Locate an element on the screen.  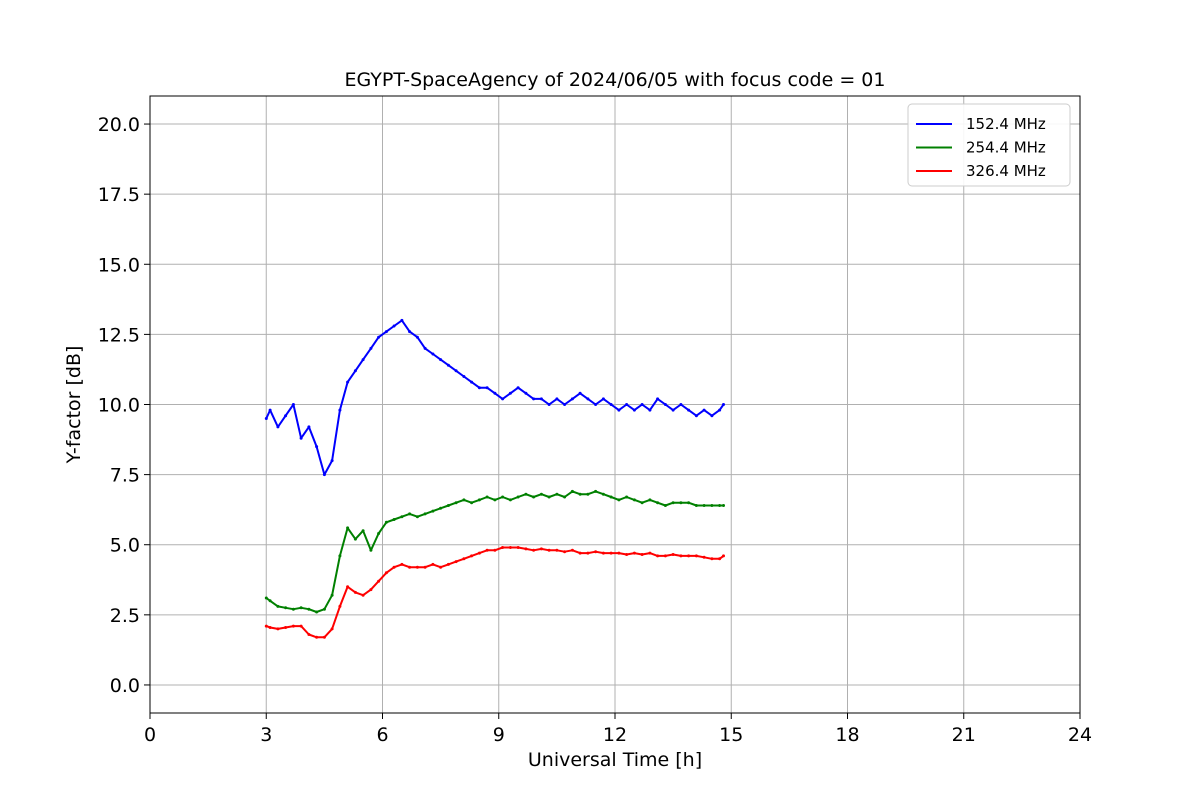
x-tick-label: 24 is located at coordinates (1080, 735).